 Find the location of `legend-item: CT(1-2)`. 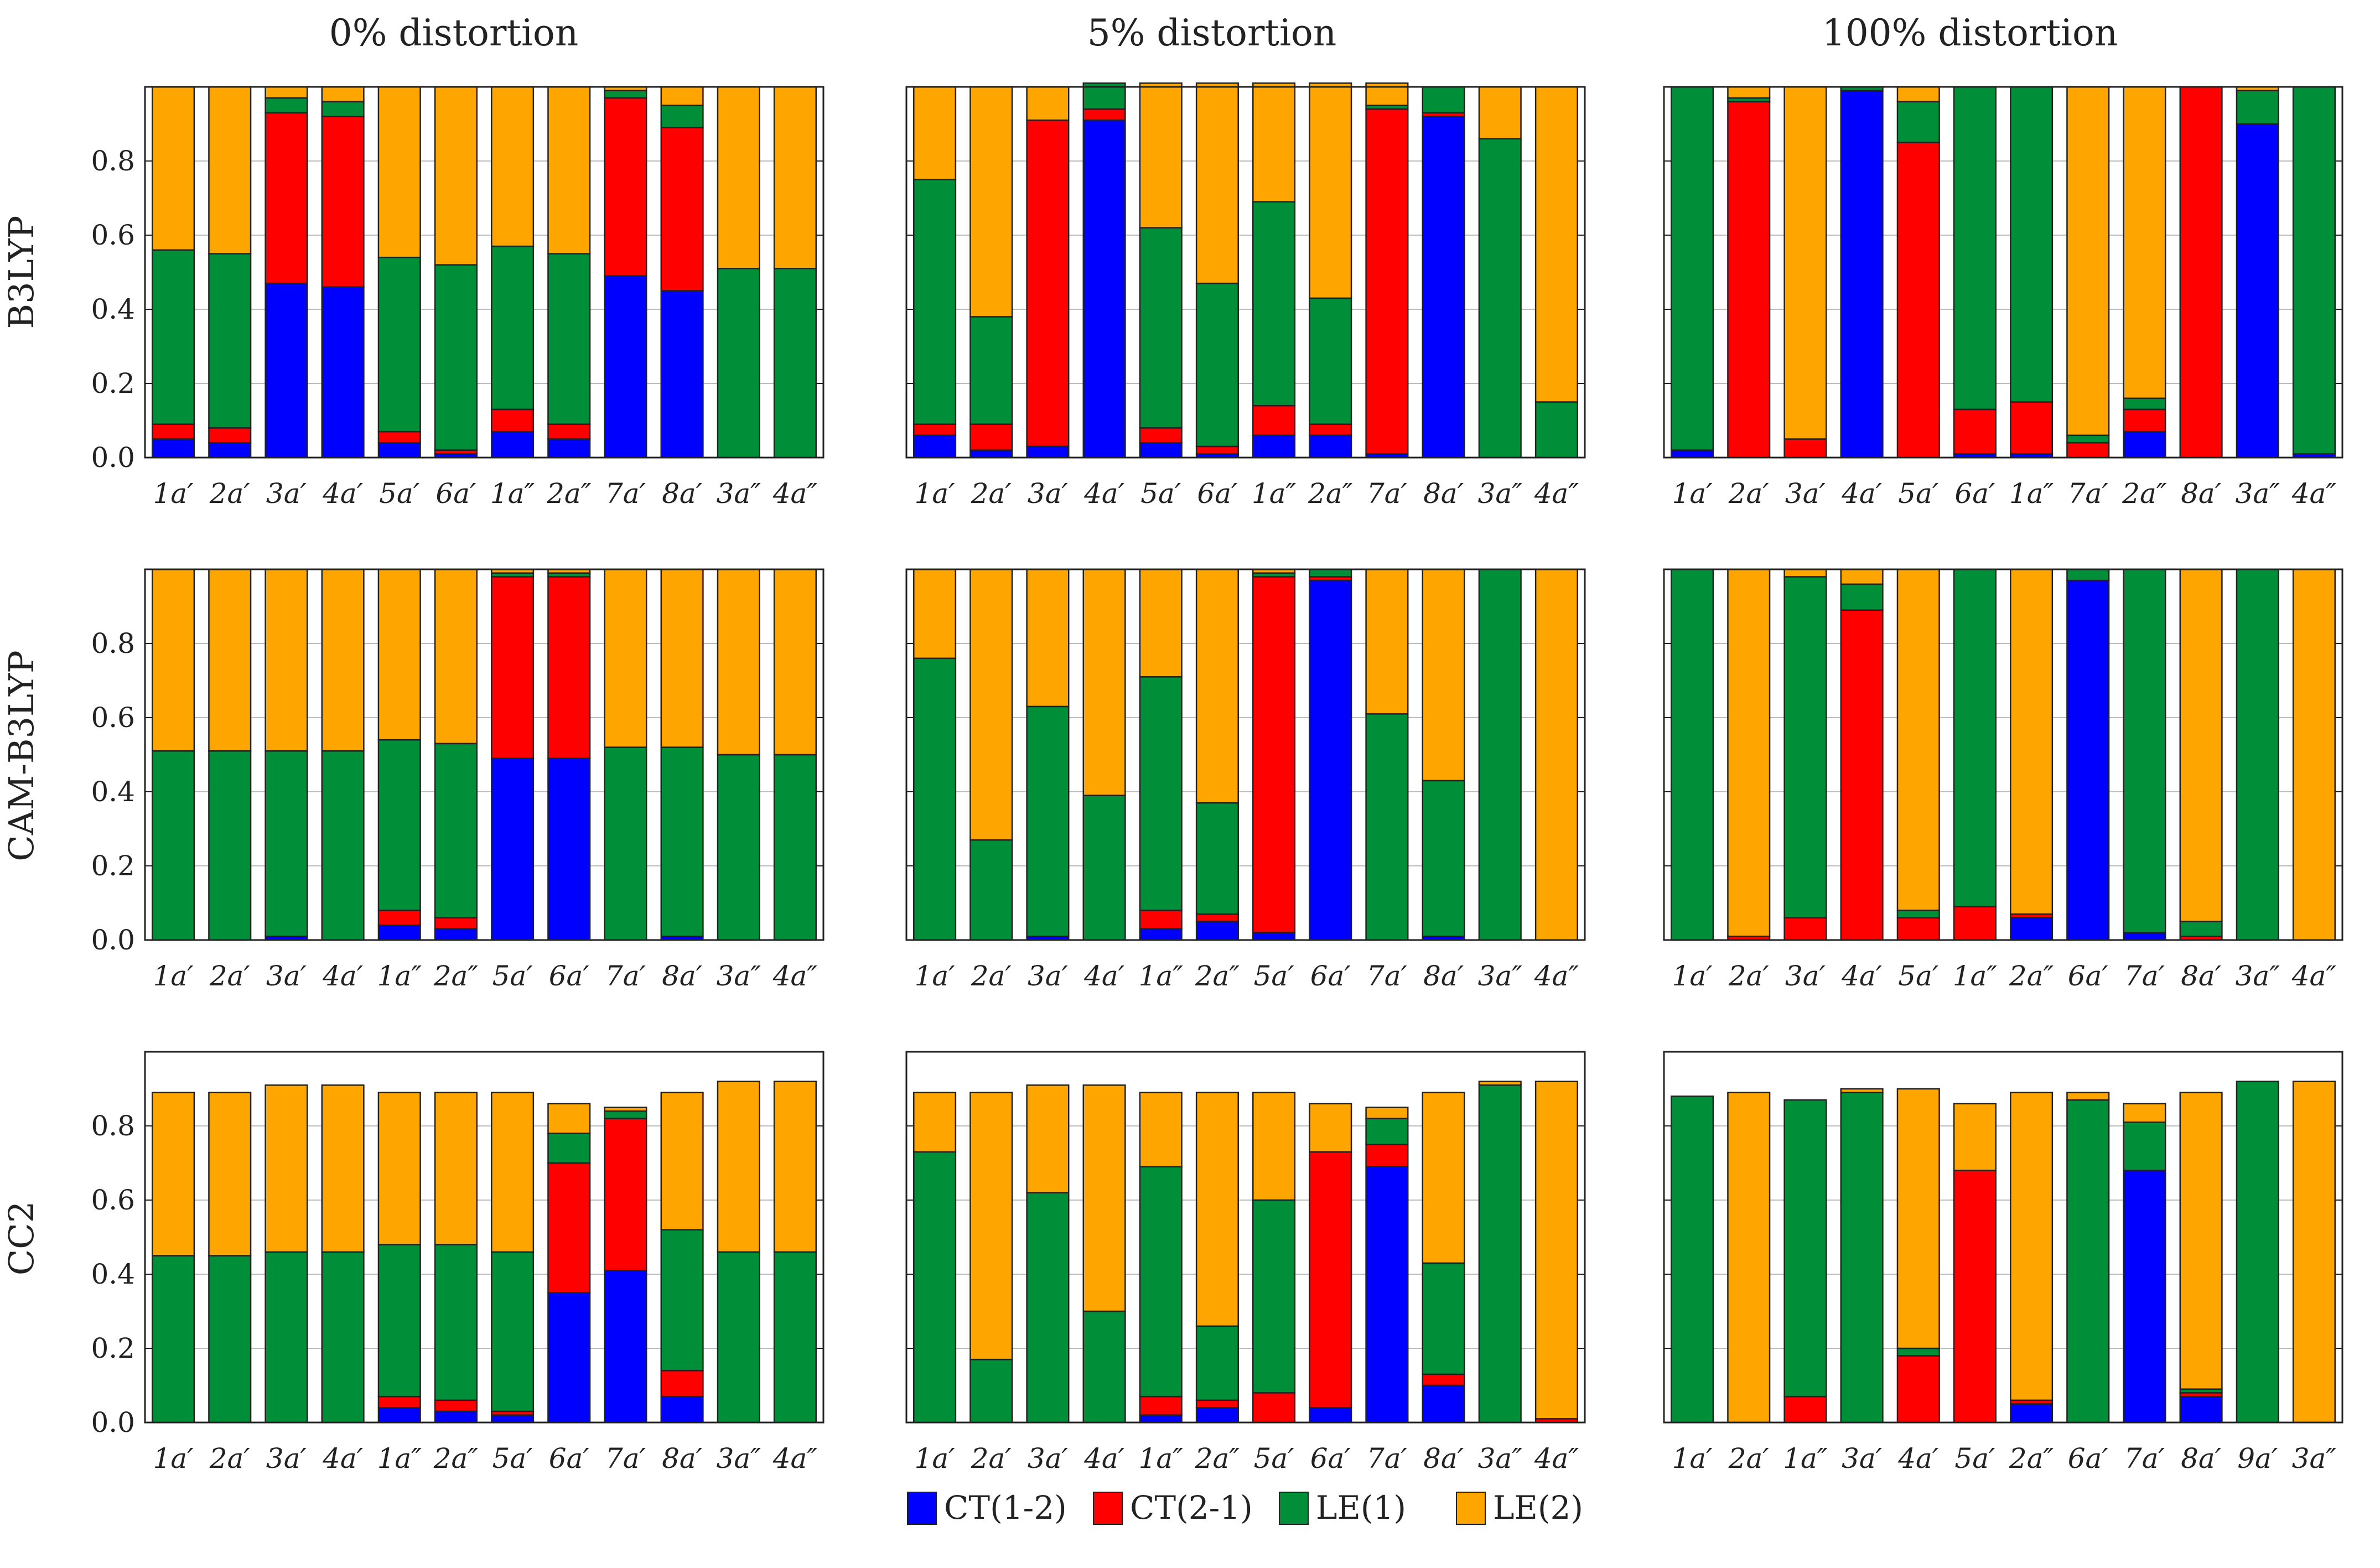

legend-item: CT(1-2) is located at coordinates (987, 1508).